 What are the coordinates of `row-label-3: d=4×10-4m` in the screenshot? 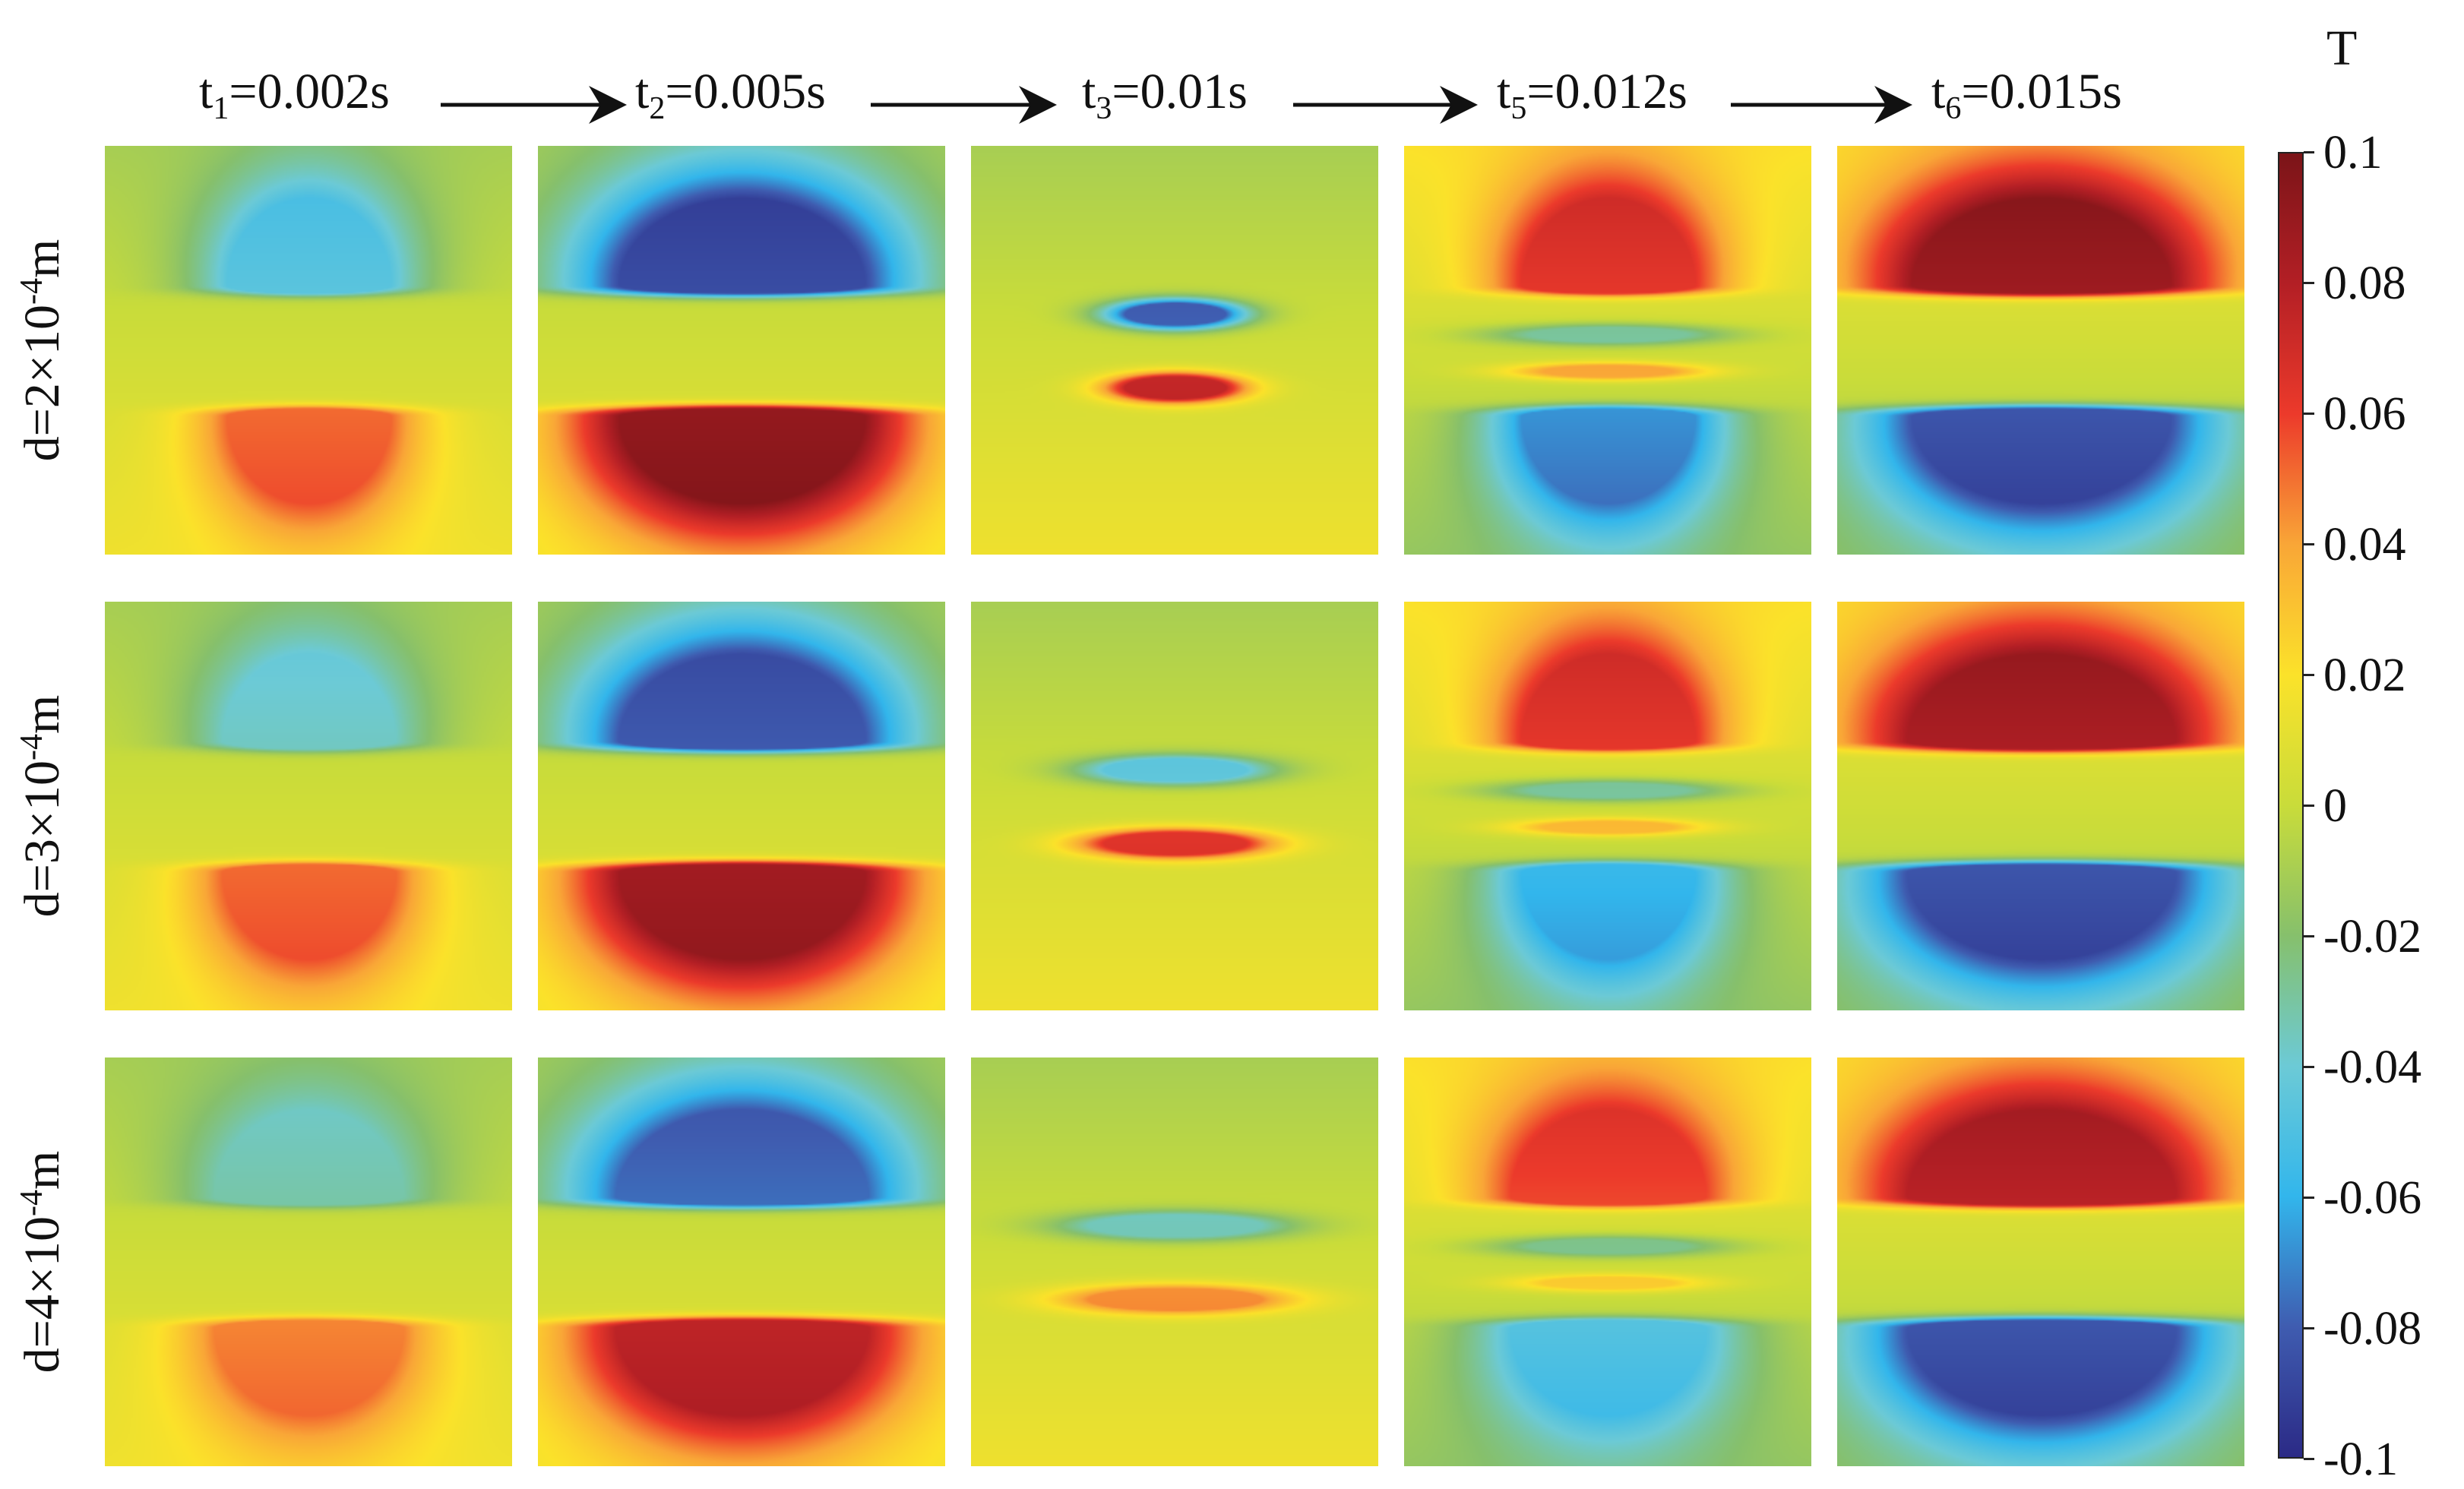 It's located at (42, 1262).